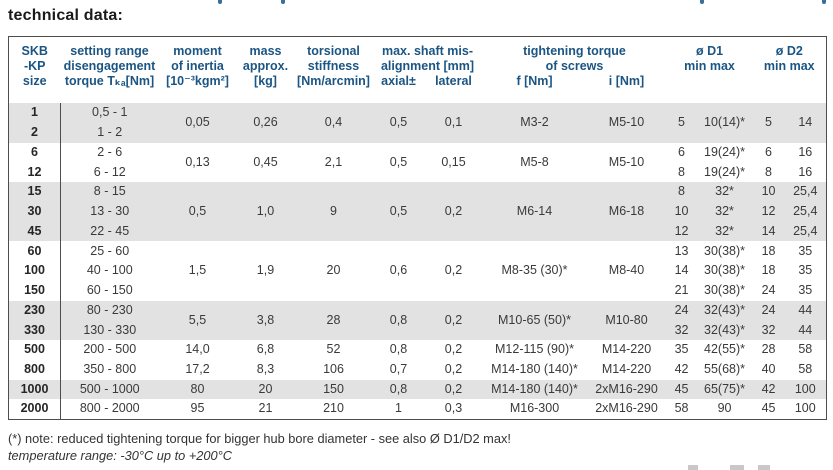 The height and width of the screenshot is (470, 833). I want to click on cell-setting-range: 8 - 15, so click(109, 192).